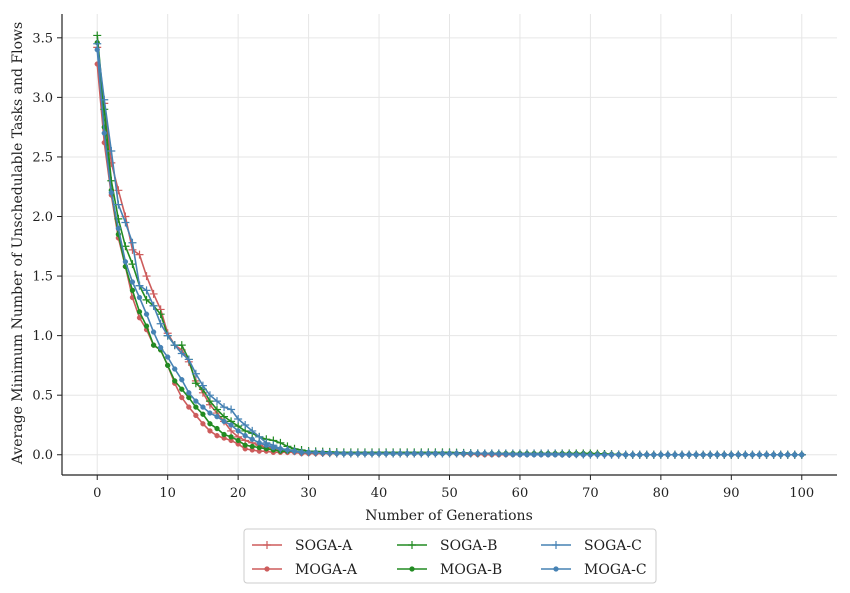  I want to click on y-tick-label: 3.0, so click(42, 98).